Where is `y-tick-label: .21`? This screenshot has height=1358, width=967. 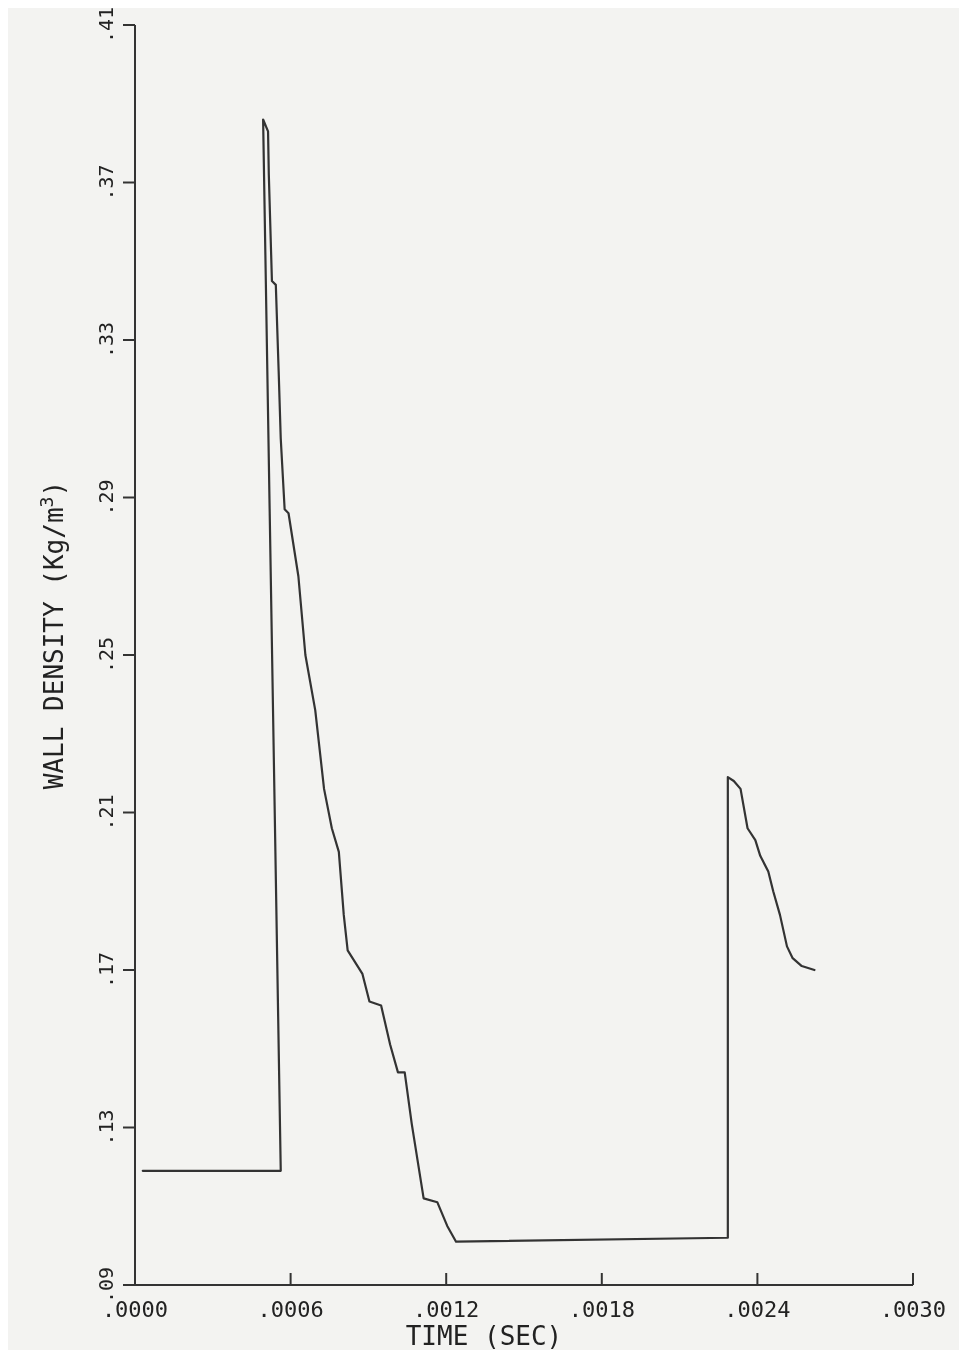 y-tick-label: .21 is located at coordinates (106, 812).